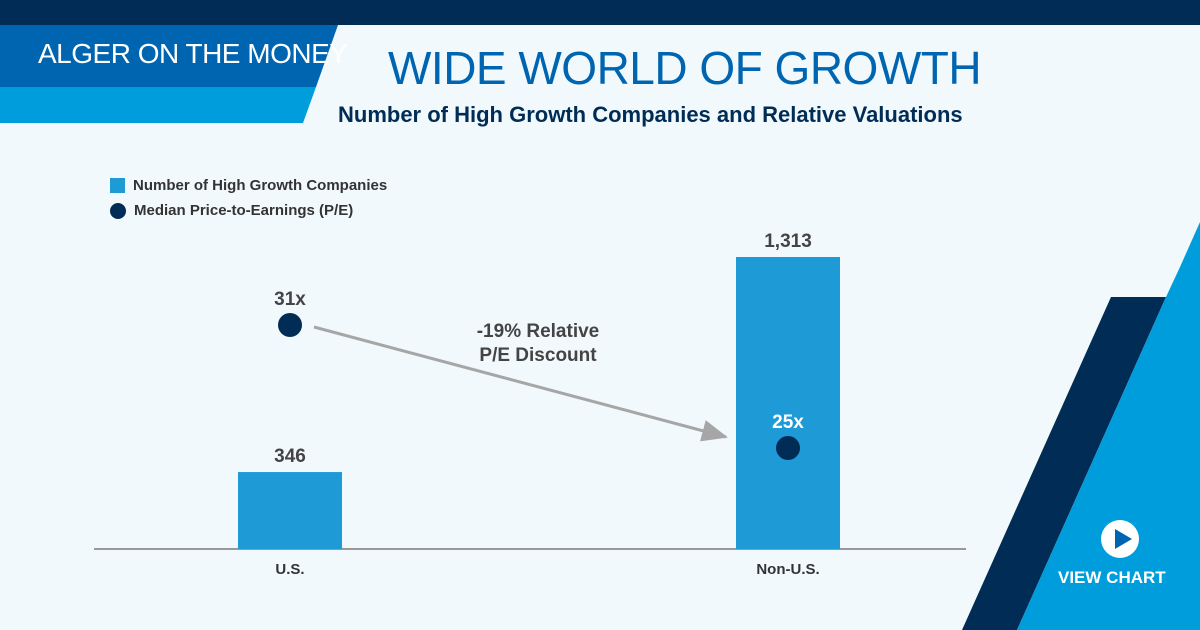 The height and width of the screenshot is (630, 1200). Describe the element at coordinates (289, 569) in the screenshot. I see `x-tick-label: U.S.` at that location.